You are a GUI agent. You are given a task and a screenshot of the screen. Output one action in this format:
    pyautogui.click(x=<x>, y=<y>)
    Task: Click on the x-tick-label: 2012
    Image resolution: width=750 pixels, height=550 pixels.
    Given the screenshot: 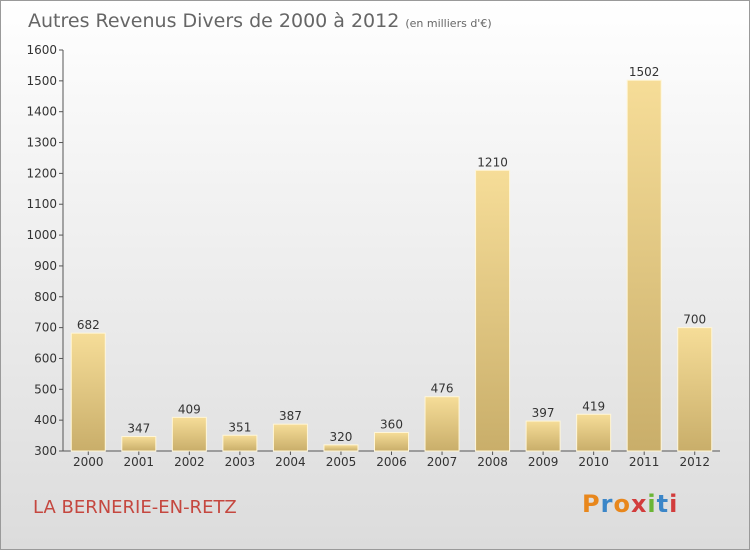 What is the action you would take?
    pyautogui.click(x=694, y=462)
    